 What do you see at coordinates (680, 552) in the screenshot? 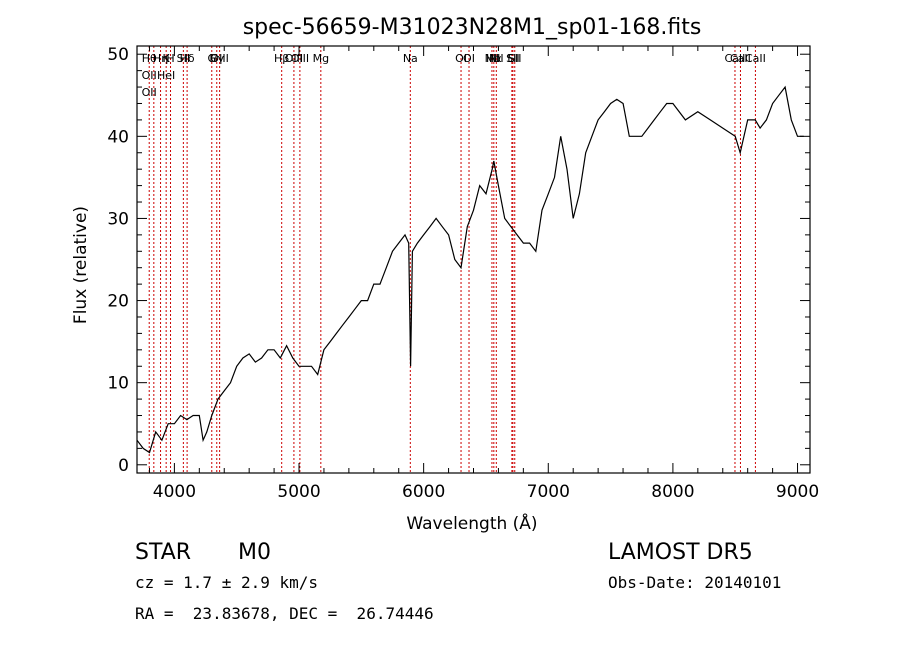
I see `survey-name: LAMOST DR5` at bounding box center [680, 552].